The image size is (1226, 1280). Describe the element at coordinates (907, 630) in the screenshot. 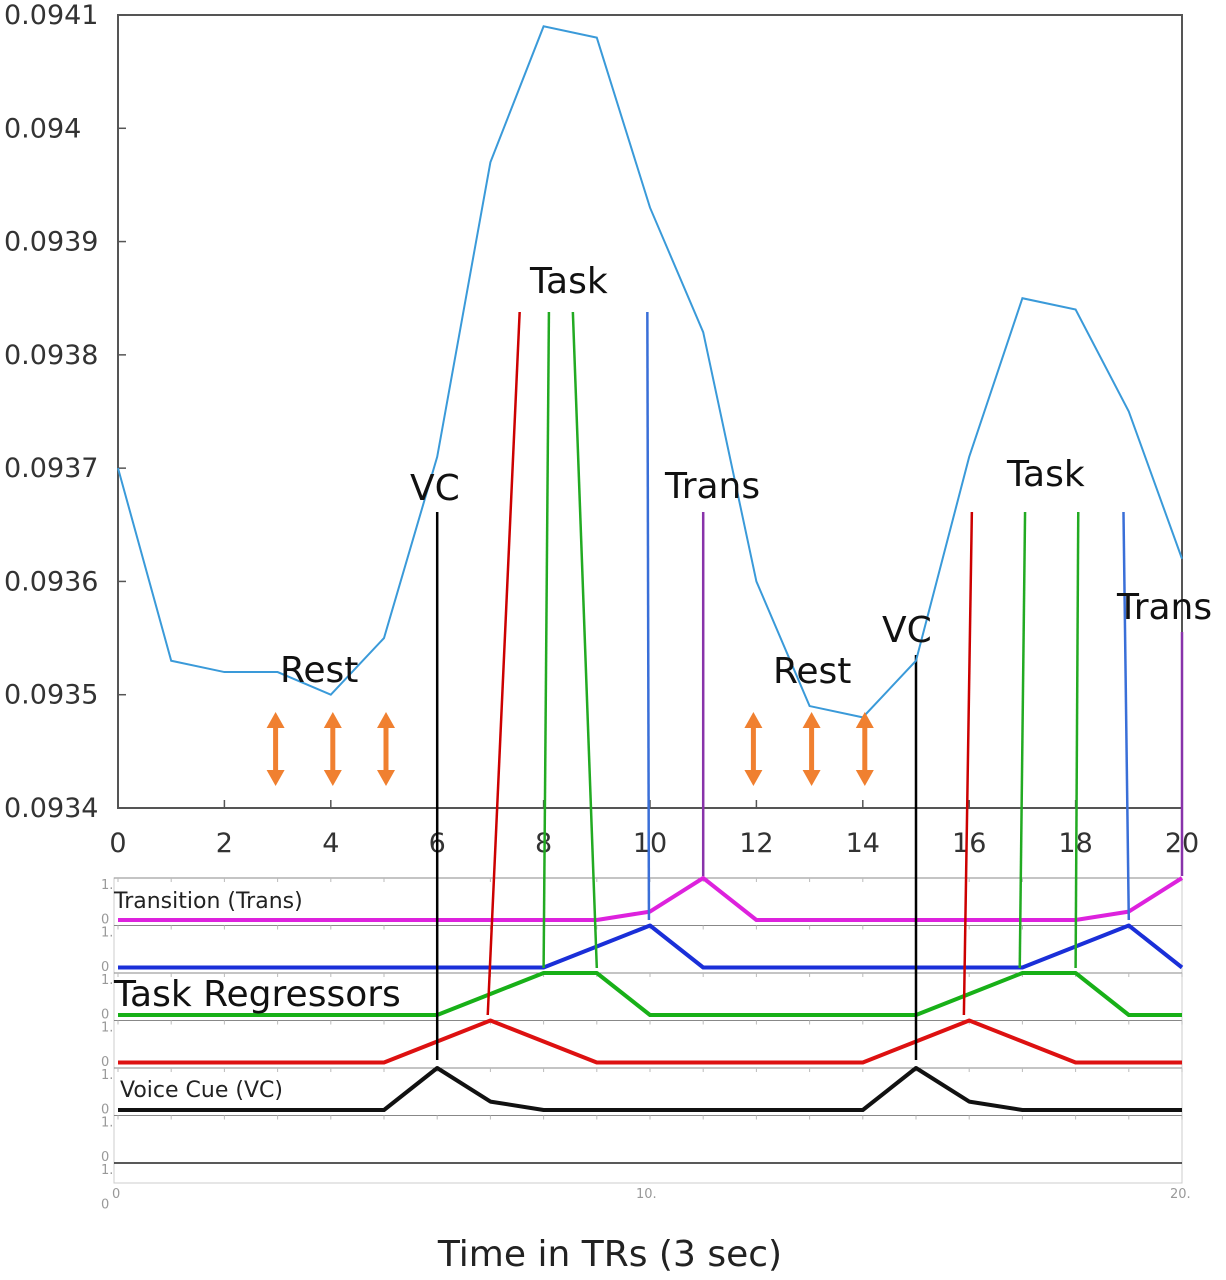

I see `annotation-vc-2: VC` at that location.